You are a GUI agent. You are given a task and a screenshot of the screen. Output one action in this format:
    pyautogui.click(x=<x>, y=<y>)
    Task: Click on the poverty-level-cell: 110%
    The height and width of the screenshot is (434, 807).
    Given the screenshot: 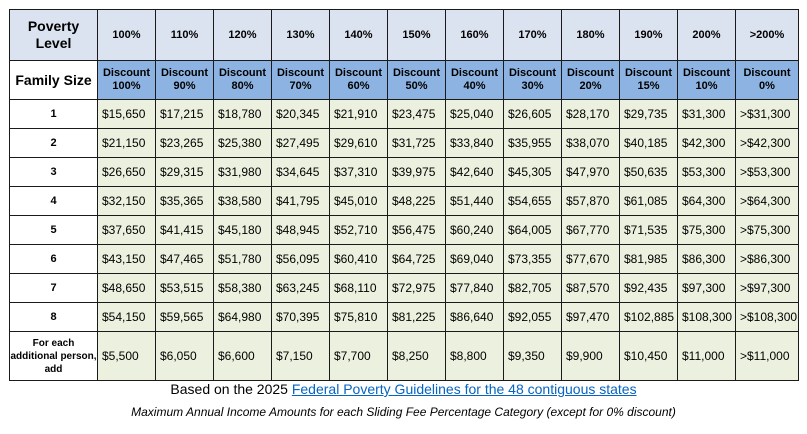 What is the action you would take?
    pyautogui.click(x=184, y=35)
    